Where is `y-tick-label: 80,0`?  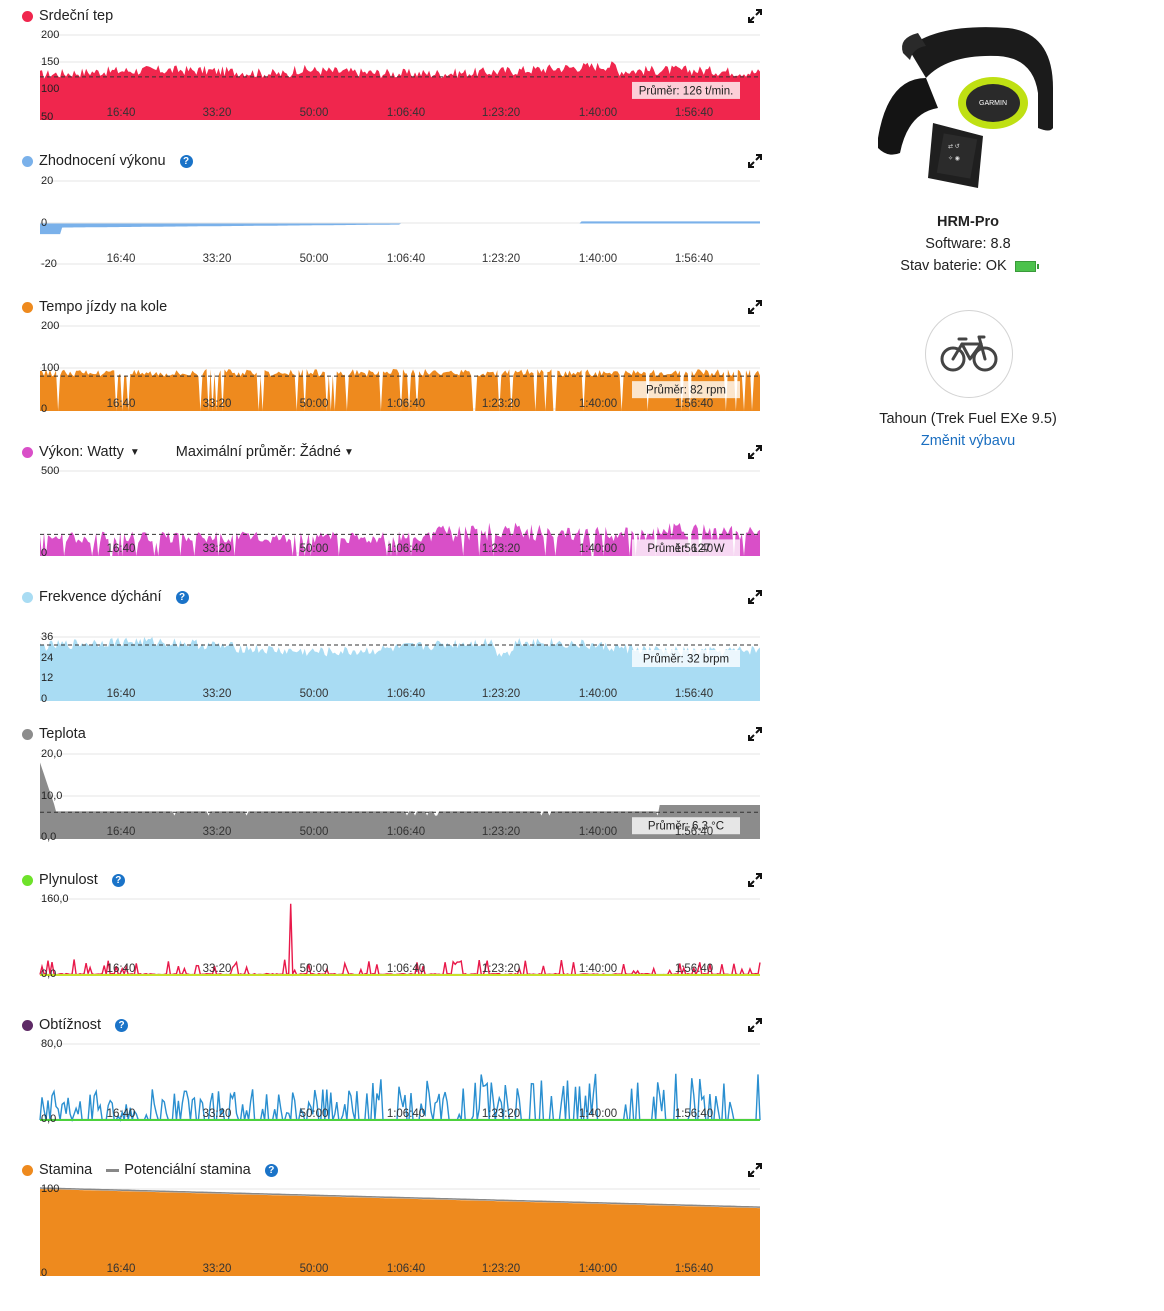
y-tick-label: 80,0 is located at coordinates (51, 1044).